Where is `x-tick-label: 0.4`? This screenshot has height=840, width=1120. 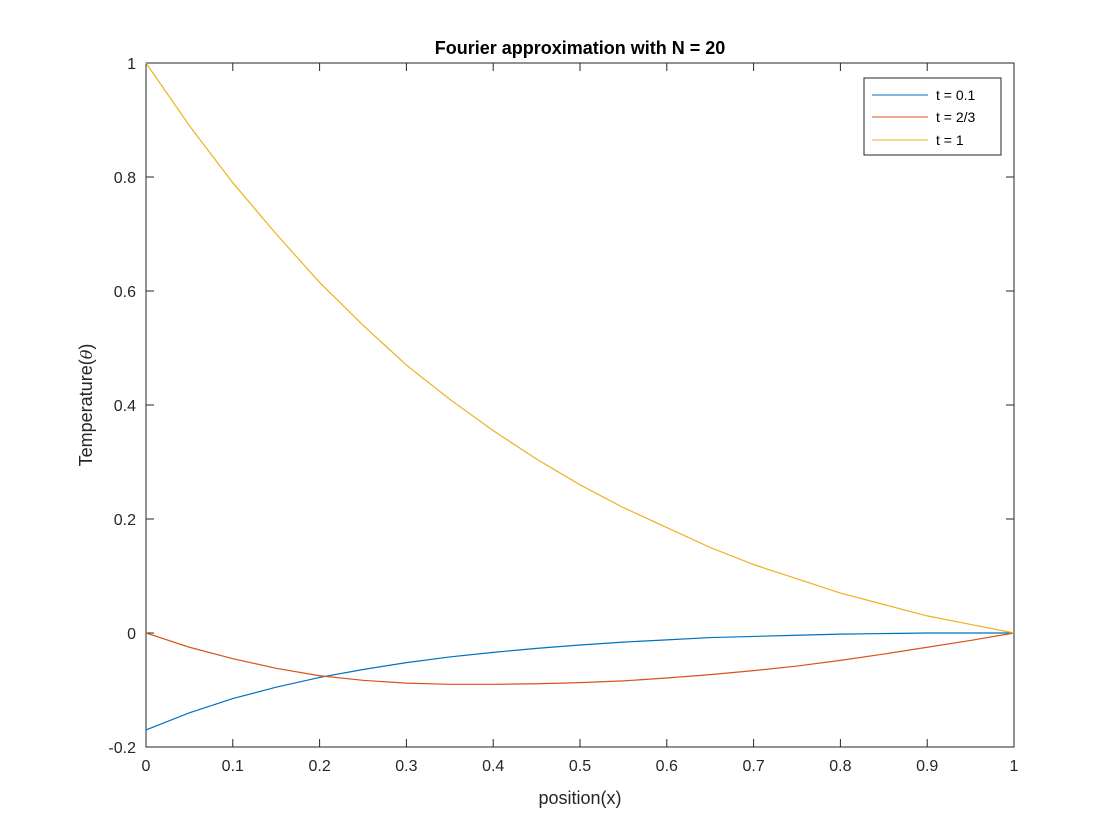
x-tick-label: 0.4 is located at coordinates (493, 766).